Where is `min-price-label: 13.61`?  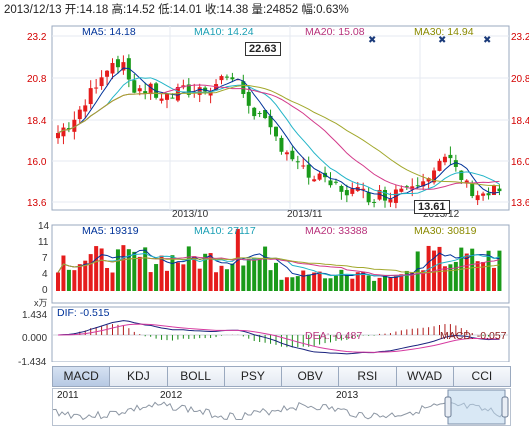
min-price-label: 13.61 is located at coordinates (432, 207).